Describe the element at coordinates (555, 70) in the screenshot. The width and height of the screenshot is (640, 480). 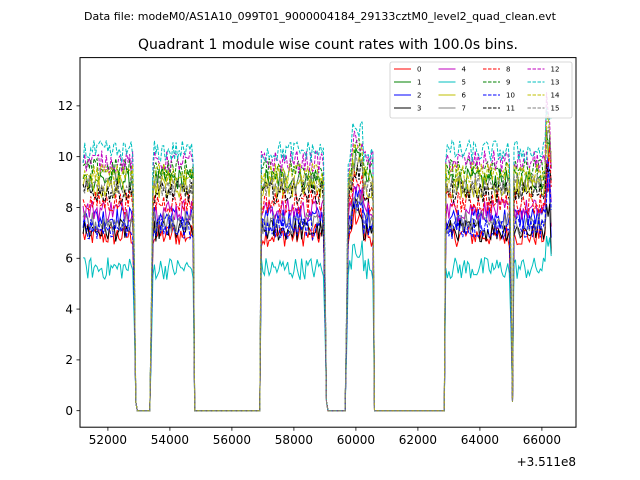
I see `legend-label-12: 12` at that location.